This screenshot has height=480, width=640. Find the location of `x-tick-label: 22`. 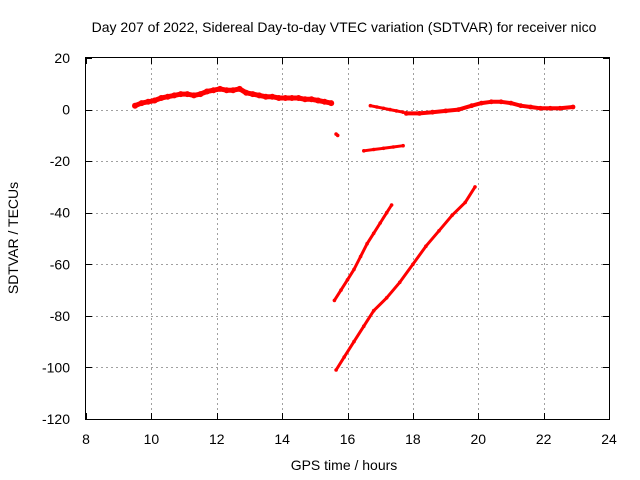

x-tick-label: 22 is located at coordinates (544, 439).